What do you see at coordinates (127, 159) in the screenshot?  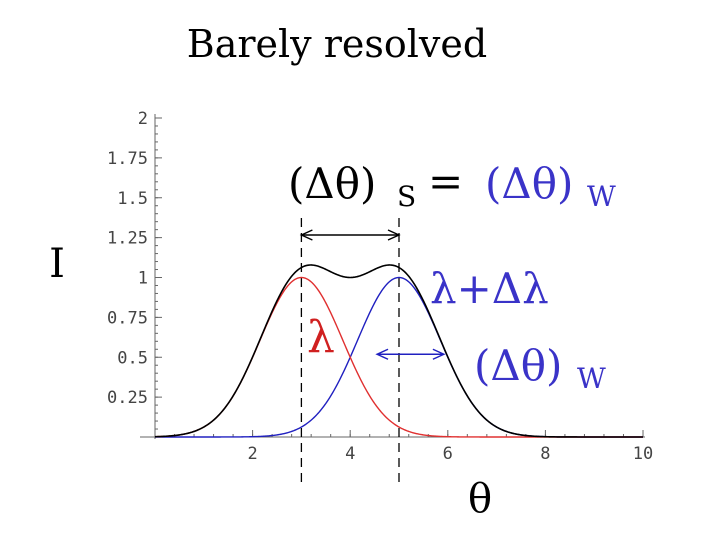 I see `y-tick-label: 1.75` at bounding box center [127, 159].